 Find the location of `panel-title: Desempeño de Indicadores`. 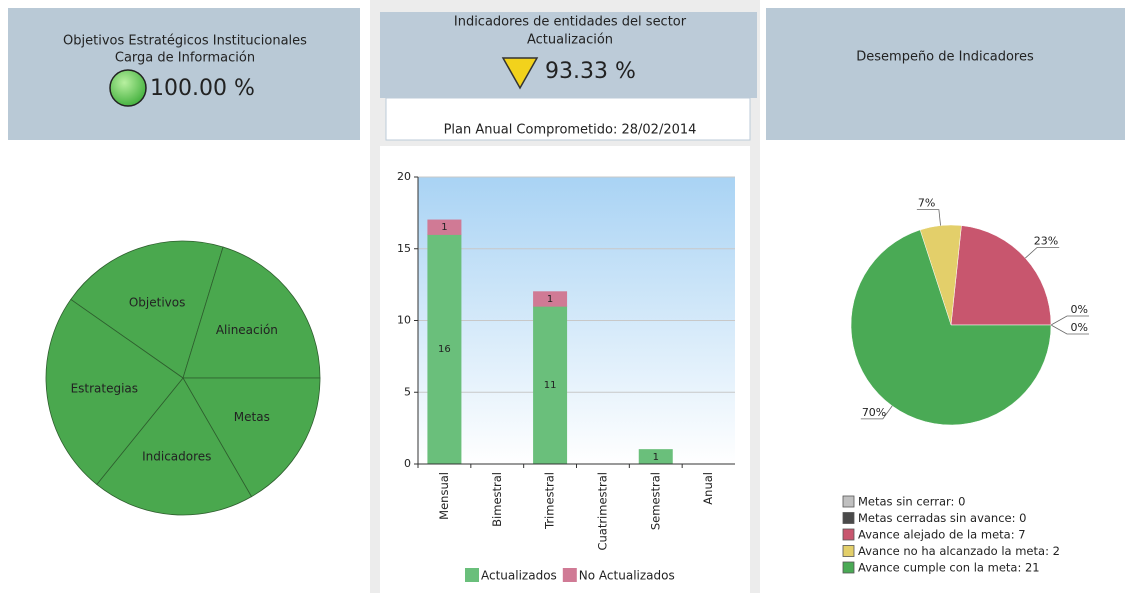

panel-title: Desempeño de Indicadores is located at coordinates (945, 57).